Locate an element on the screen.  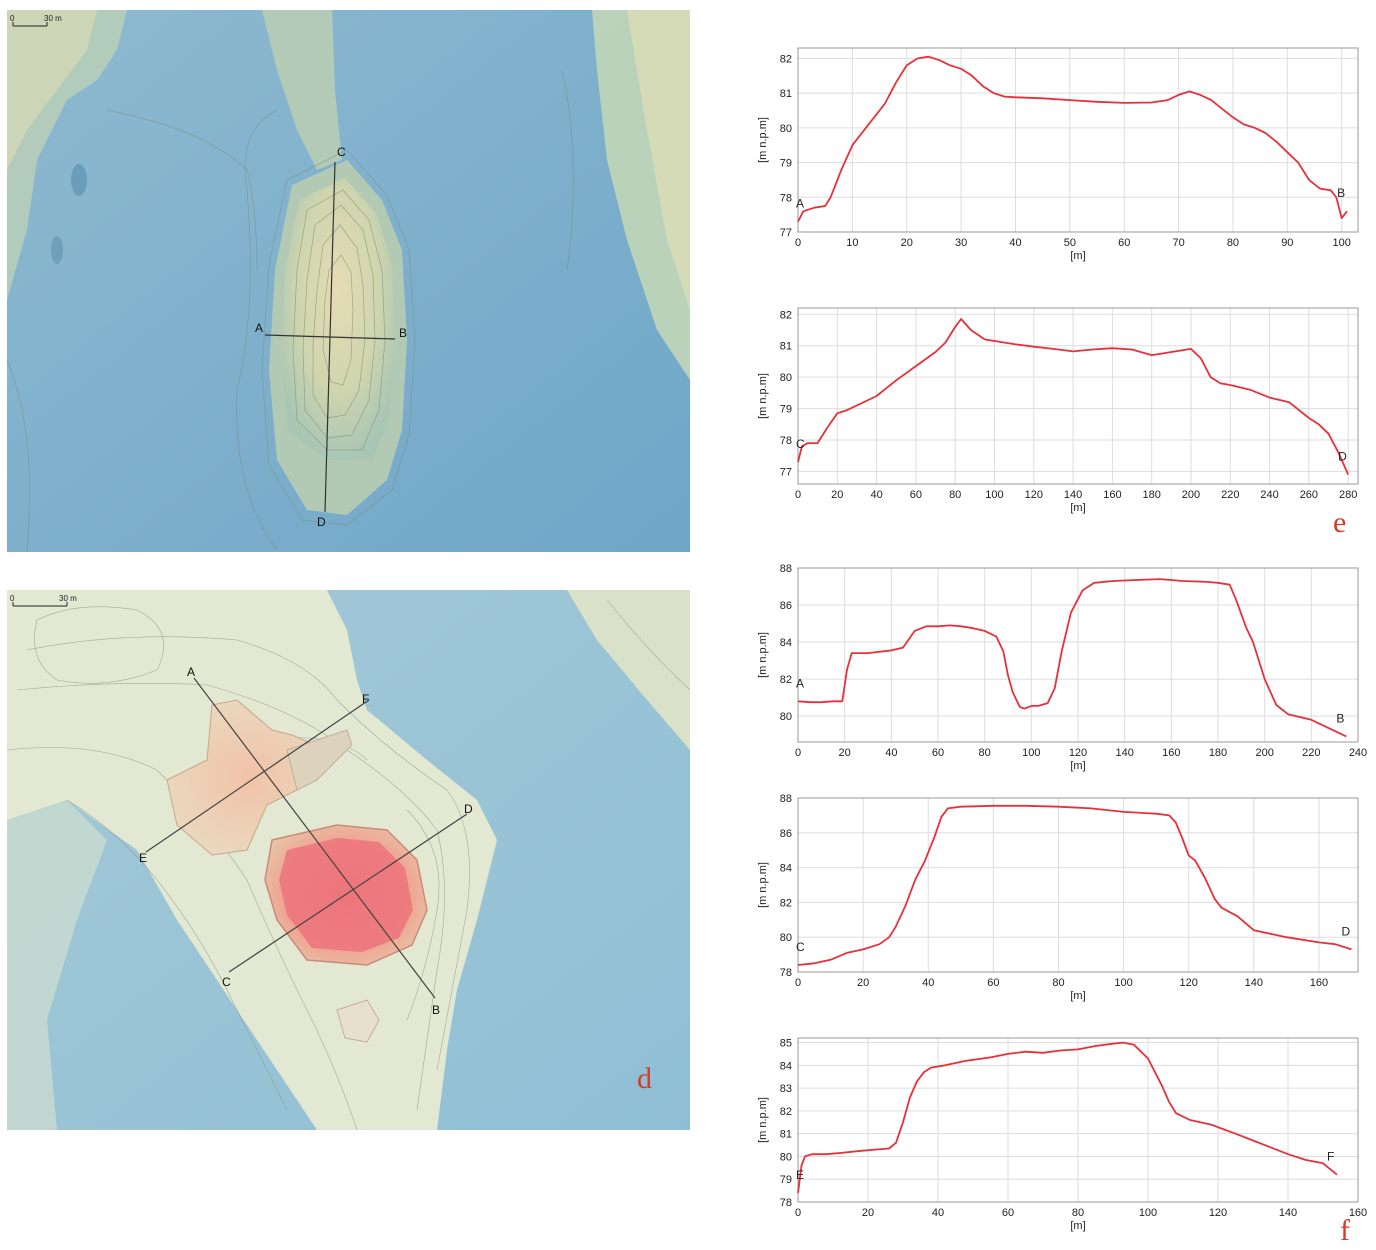
x-tick-label: 200 is located at coordinates (1191, 495).